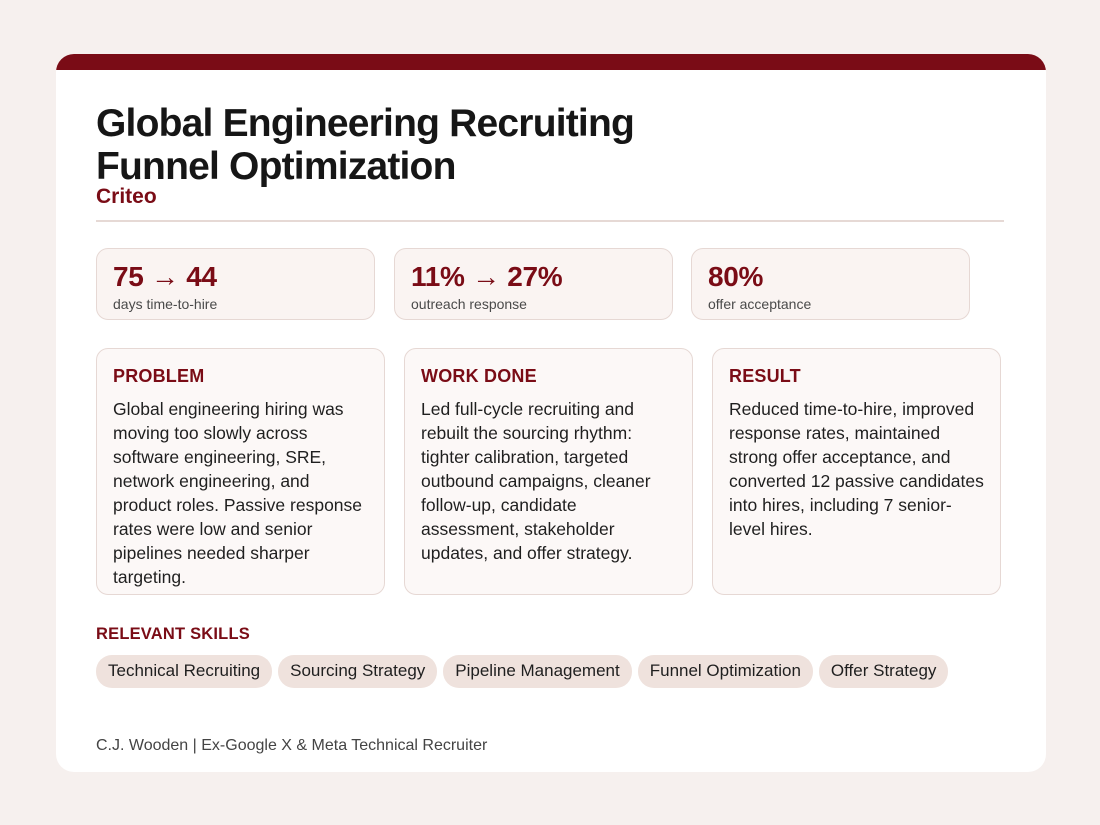 The image size is (1100, 825). I want to click on skill-chip: Technical Recruiting, so click(184, 671).